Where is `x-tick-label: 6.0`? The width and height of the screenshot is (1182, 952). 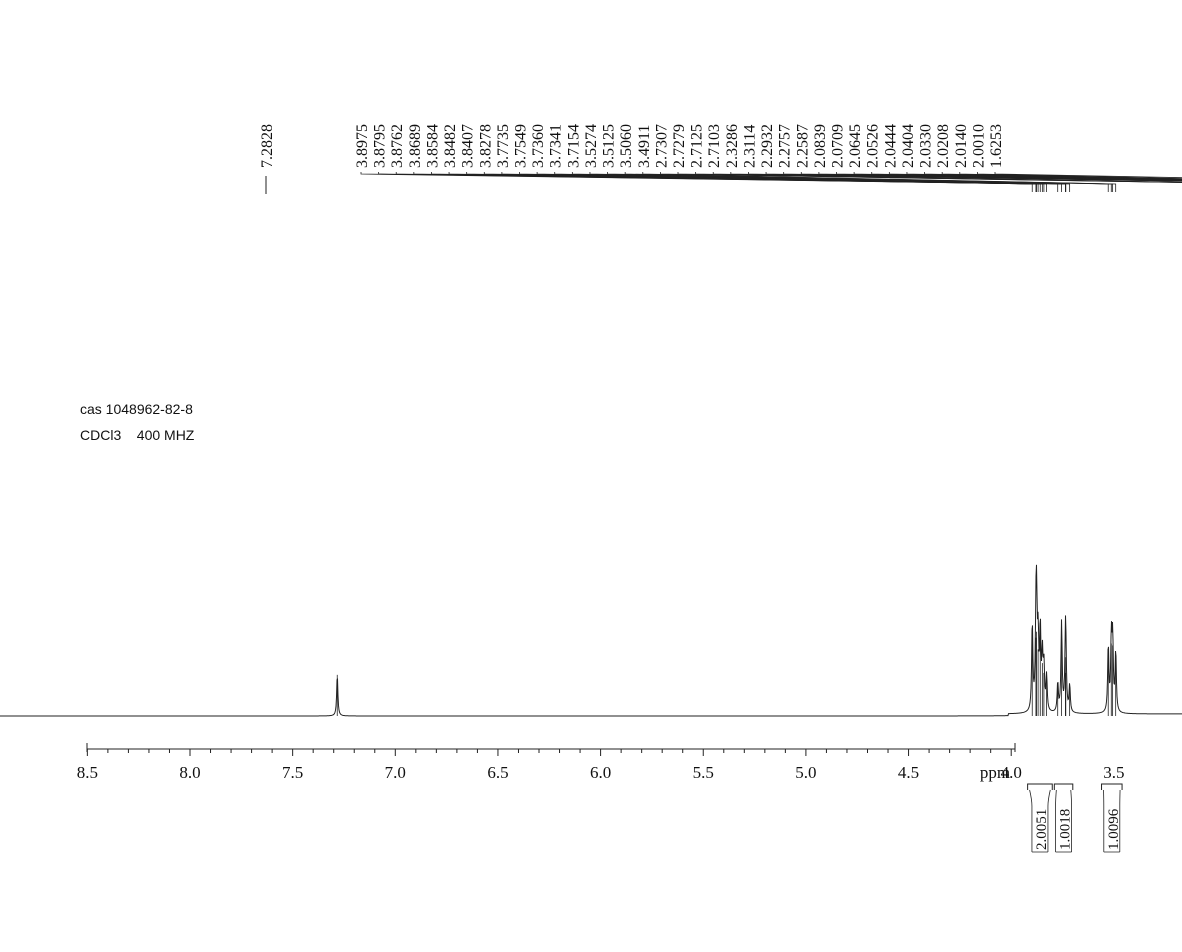 x-tick-label: 6.0 is located at coordinates (600, 772).